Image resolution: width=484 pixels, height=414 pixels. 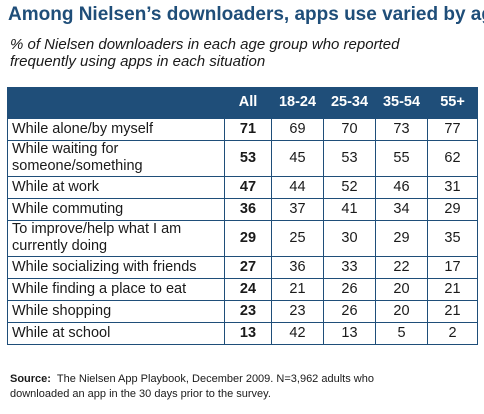 What do you see at coordinates (297, 209) in the screenshot?
I see `value-cell: 37` at bounding box center [297, 209].